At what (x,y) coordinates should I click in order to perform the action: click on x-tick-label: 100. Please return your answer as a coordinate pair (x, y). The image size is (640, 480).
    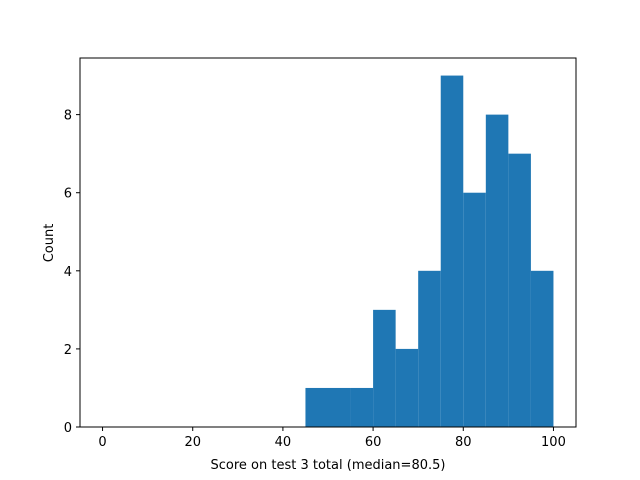
    Looking at the image, I should click on (553, 442).